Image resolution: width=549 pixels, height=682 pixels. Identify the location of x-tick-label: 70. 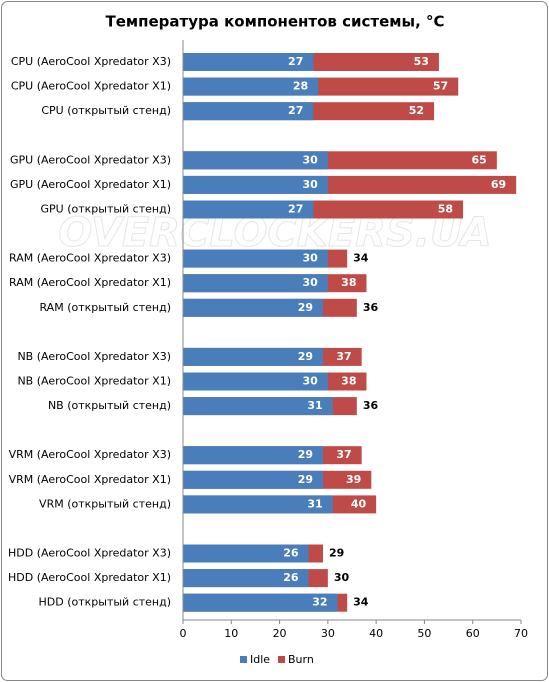
(521, 633).